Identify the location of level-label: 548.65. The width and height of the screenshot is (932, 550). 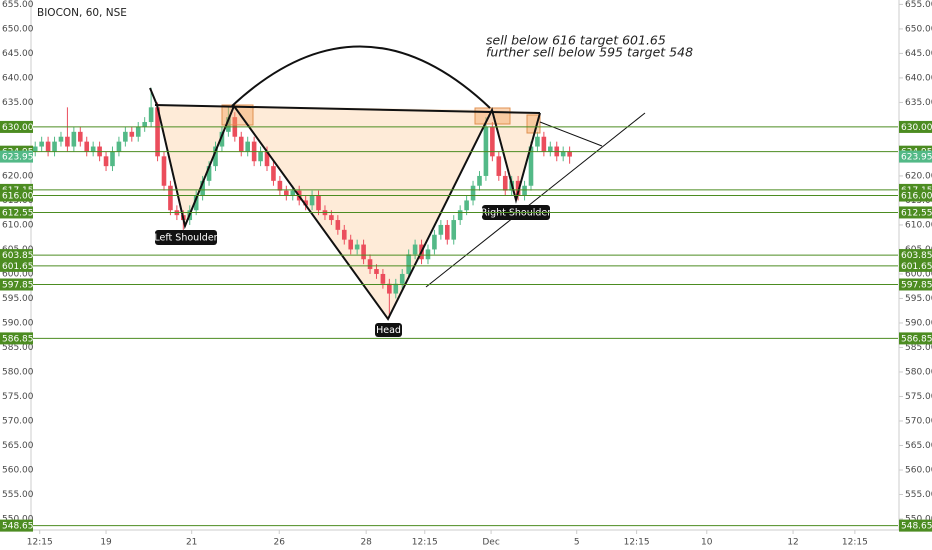
(916, 527).